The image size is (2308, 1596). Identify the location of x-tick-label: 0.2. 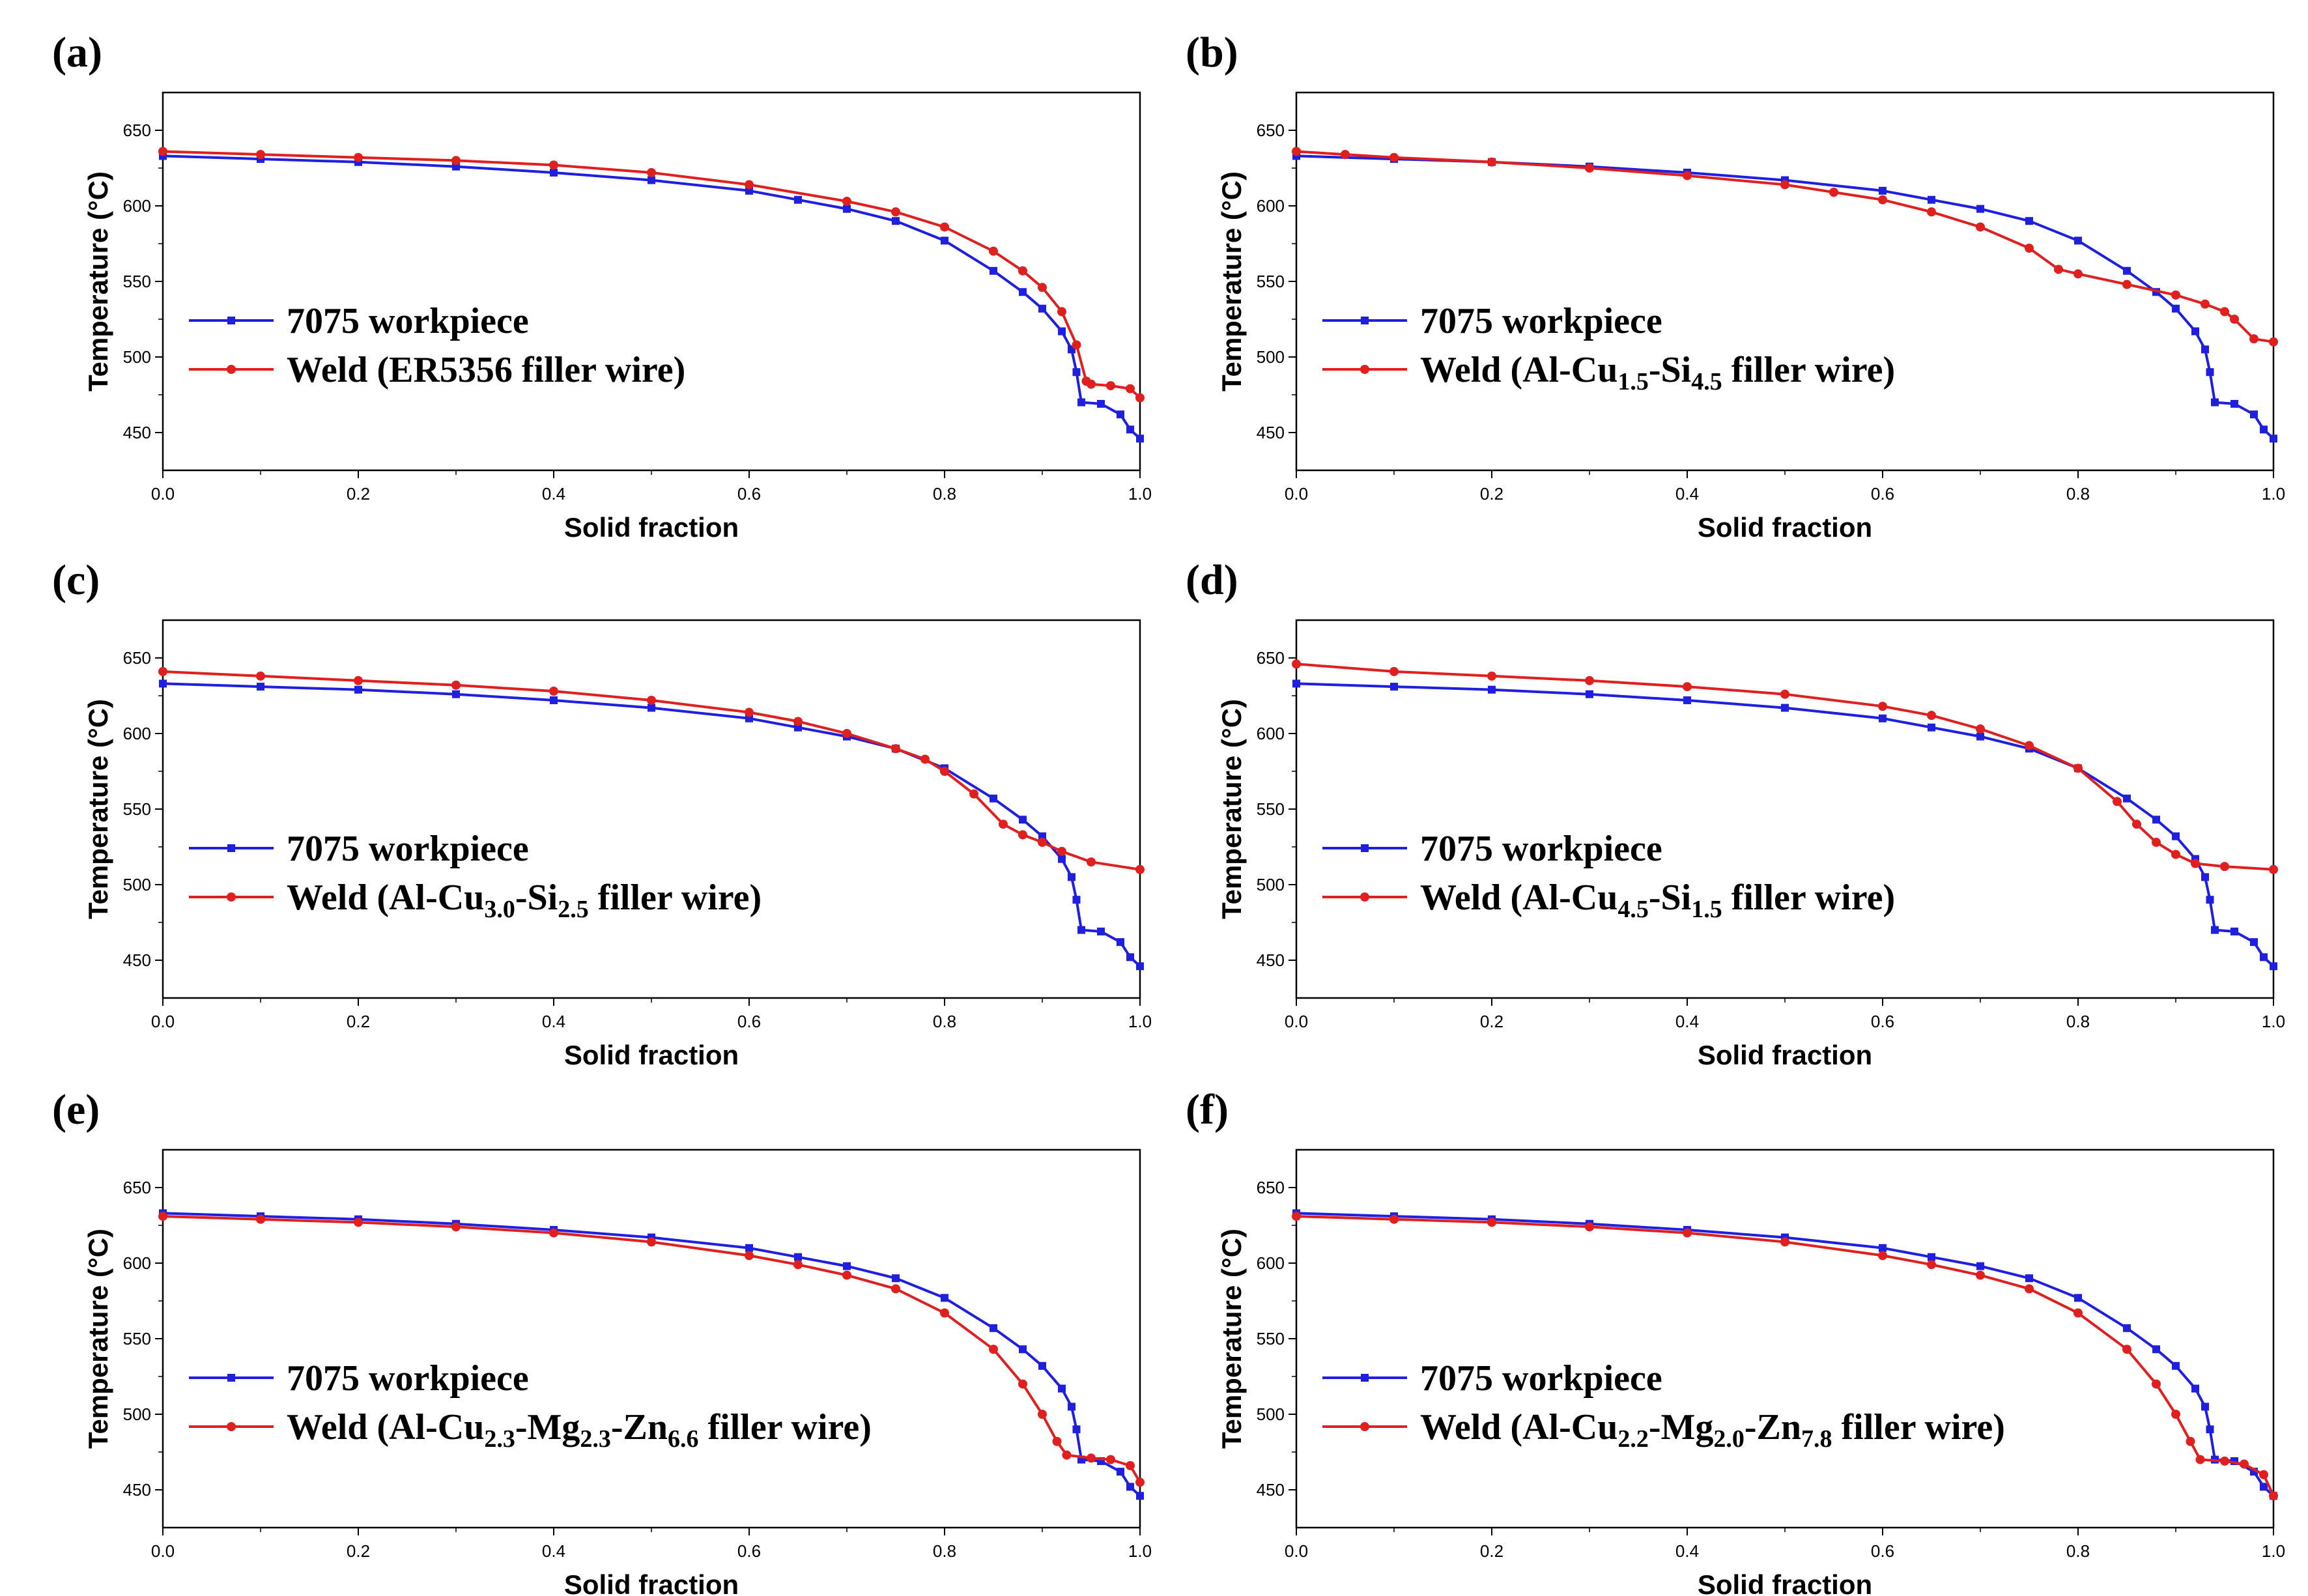
(358, 494).